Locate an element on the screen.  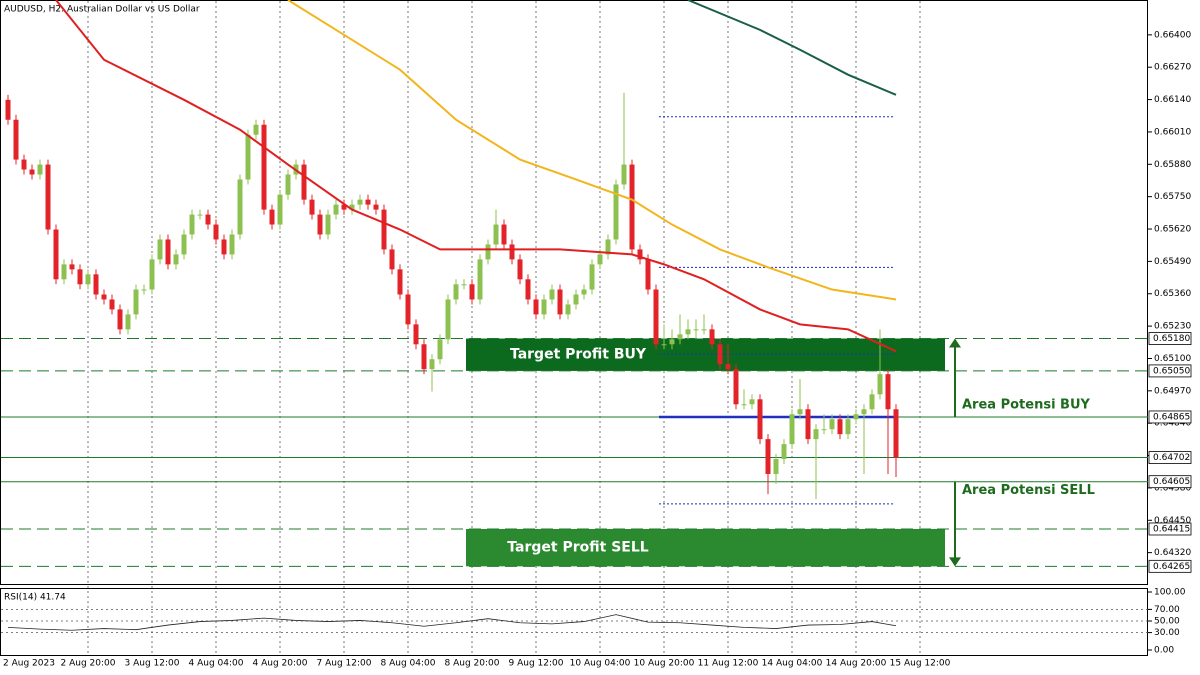
level-label: 0.65180 is located at coordinates (1171, 339).